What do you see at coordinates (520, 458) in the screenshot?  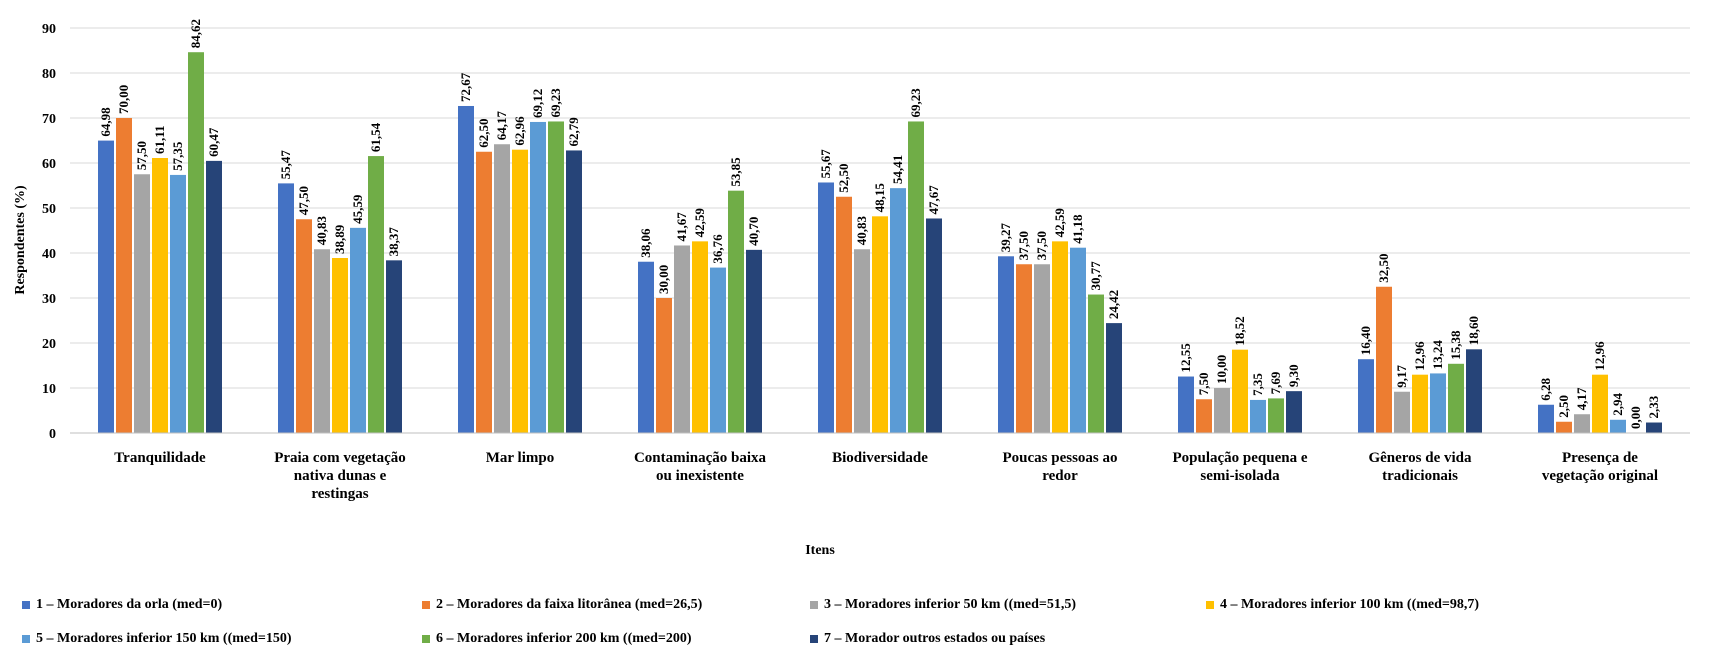 I see `x-tick-label-line: Mar limpo` at bounding box center [520, 458].